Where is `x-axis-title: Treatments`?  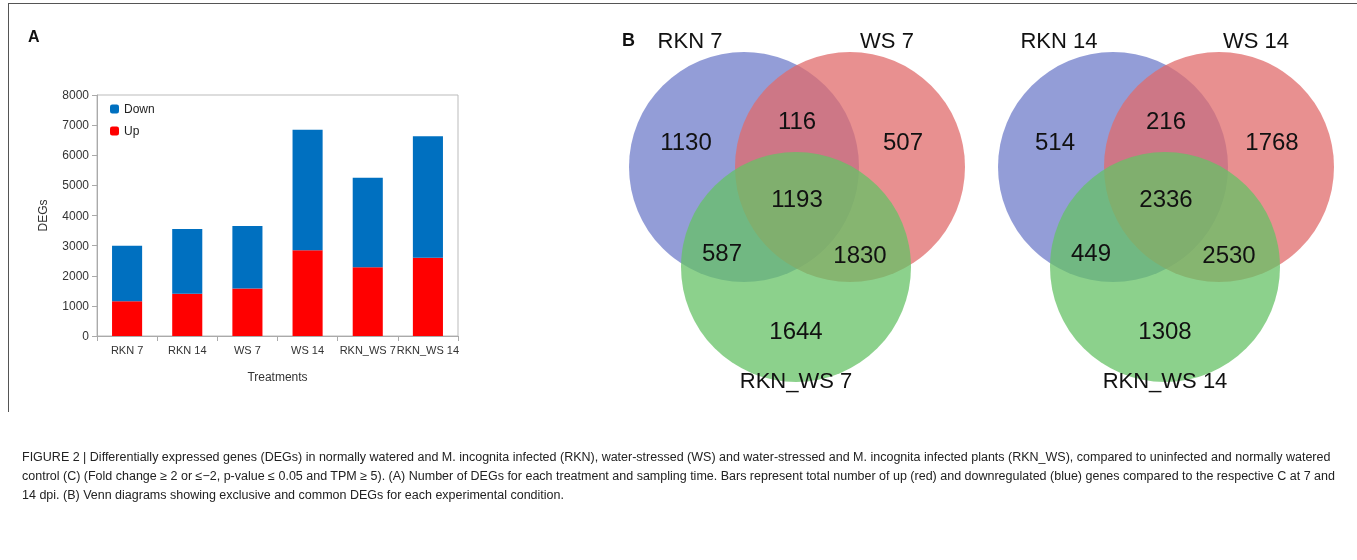
x-axis-title: Treatments is located at coordinates (277, 377).